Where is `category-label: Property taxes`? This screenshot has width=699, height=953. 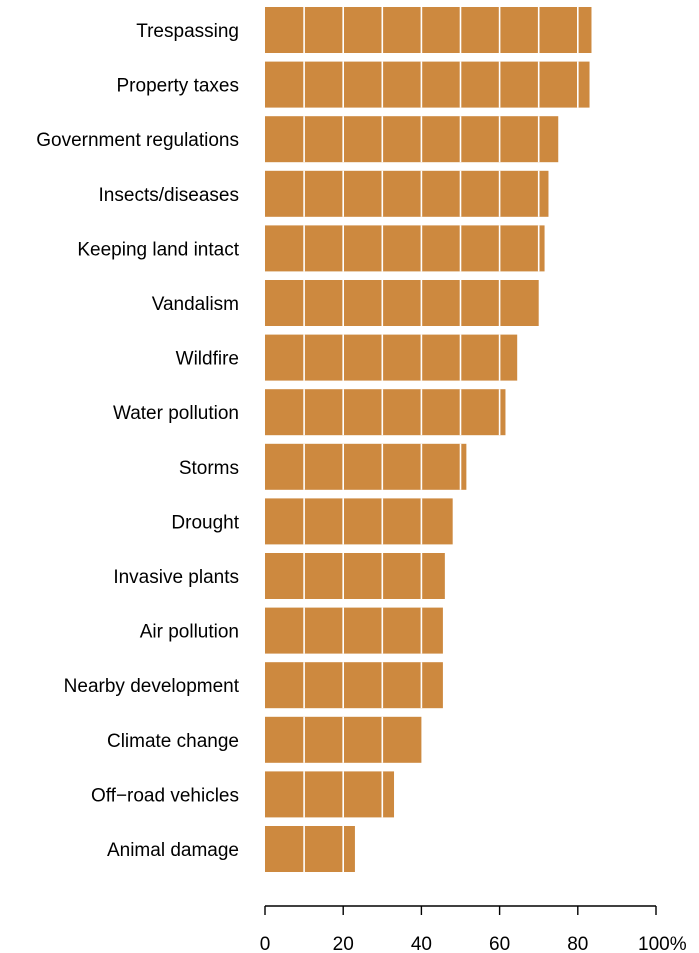
category-label: Property taxes is located at coordinates (178, 86).